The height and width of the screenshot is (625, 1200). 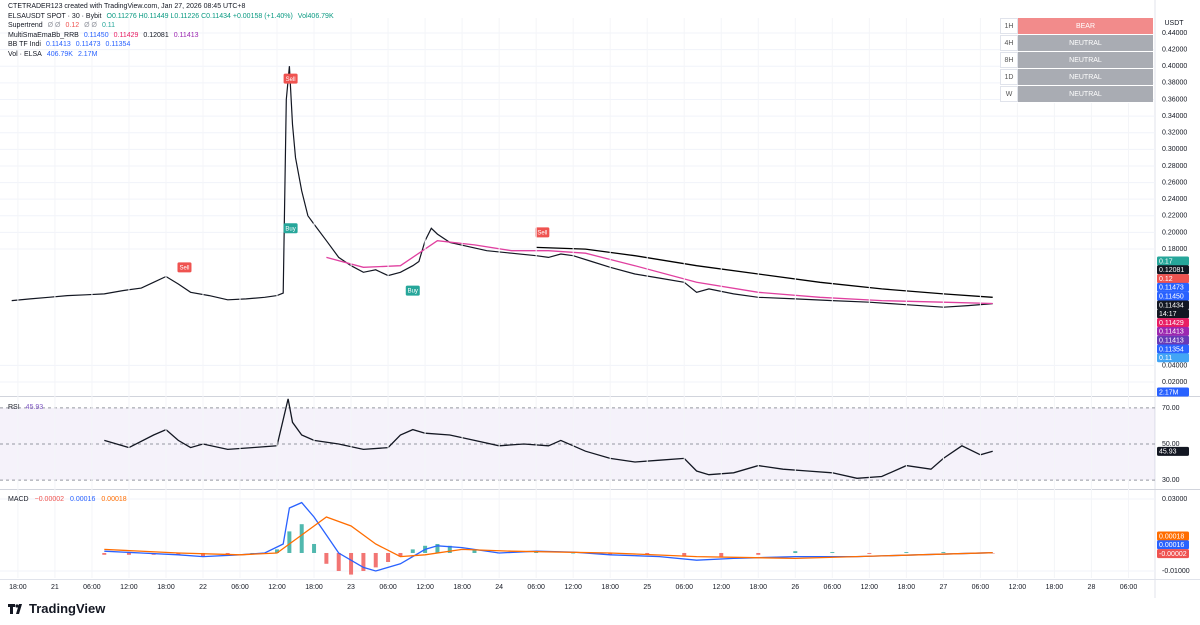 What do you see at coordinates (203, 587) in the screenshot?
I see `x-tick-label: 22` at bounding box center [203, 587].